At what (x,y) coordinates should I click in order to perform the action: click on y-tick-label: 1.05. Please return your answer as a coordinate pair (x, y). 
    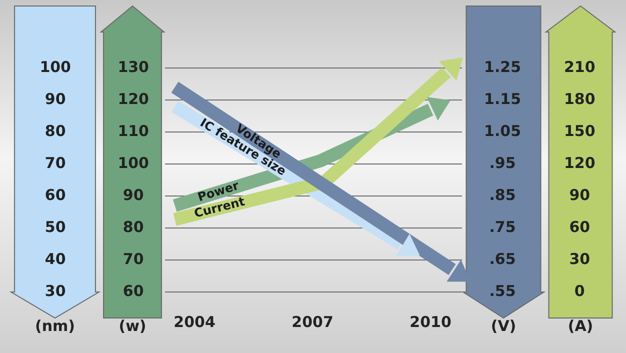
    Looking at the image, I should click on (503, 131).